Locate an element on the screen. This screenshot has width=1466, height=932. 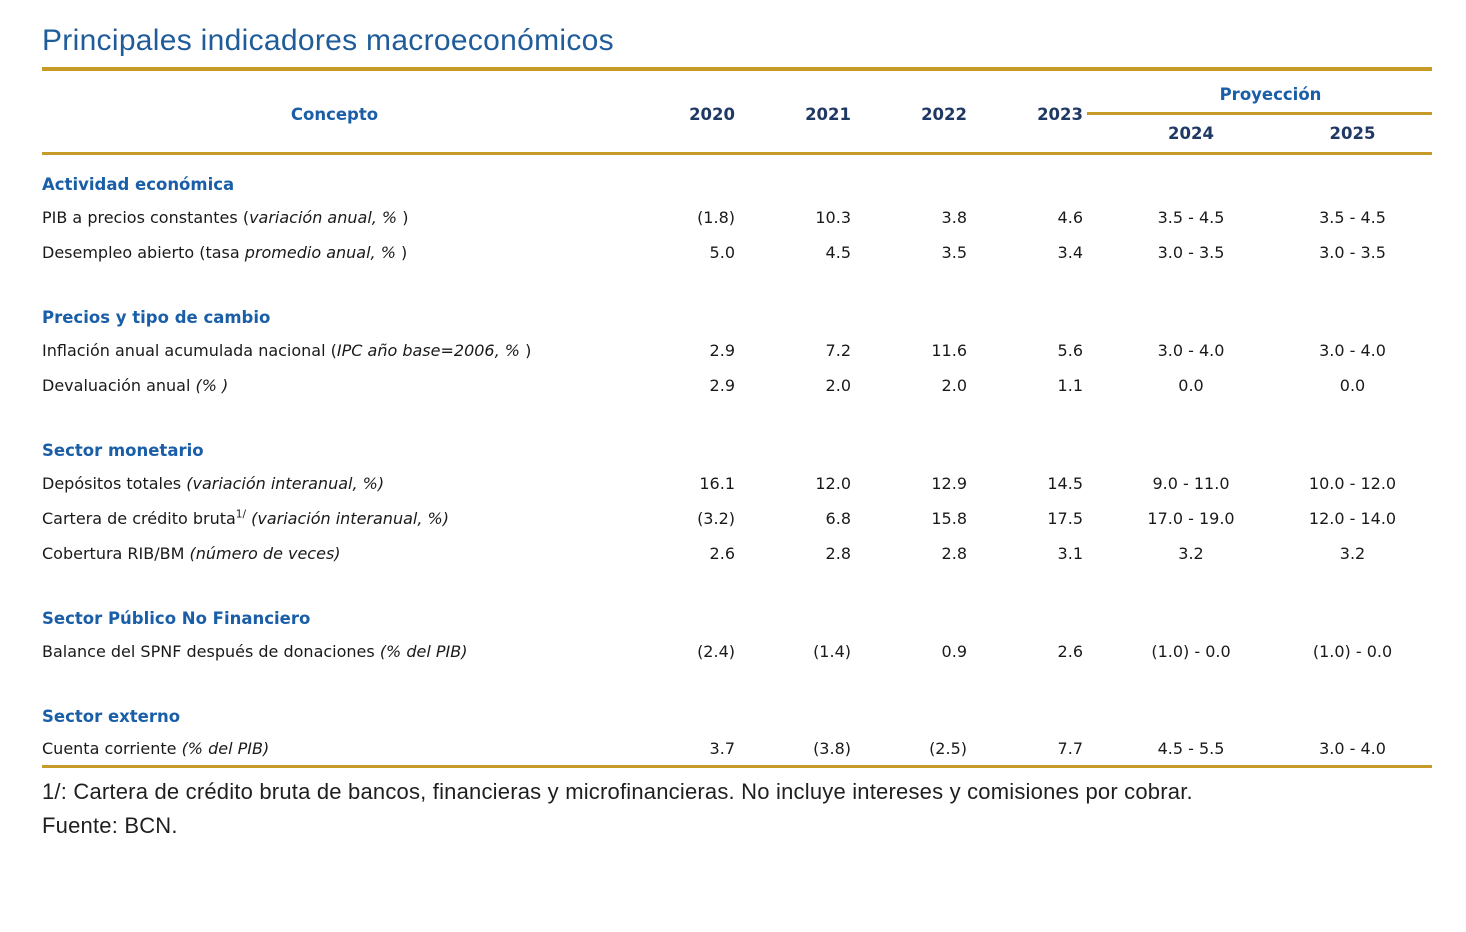
section-header-row: Sector externo is located at coordinates (737, 700).